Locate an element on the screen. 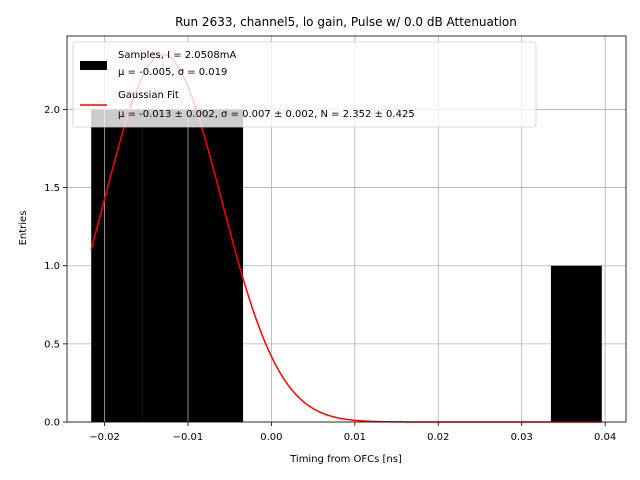 This screenshot has height=480, width=640. y-tick-label: 1.5 is located at coordinates (52, 188).